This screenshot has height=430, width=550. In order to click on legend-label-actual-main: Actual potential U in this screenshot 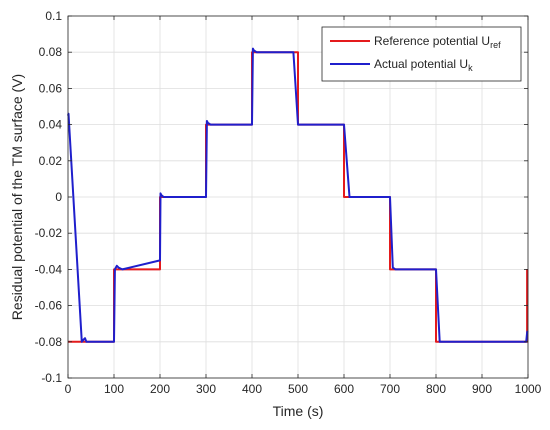, I will do `click(421, 64)`.